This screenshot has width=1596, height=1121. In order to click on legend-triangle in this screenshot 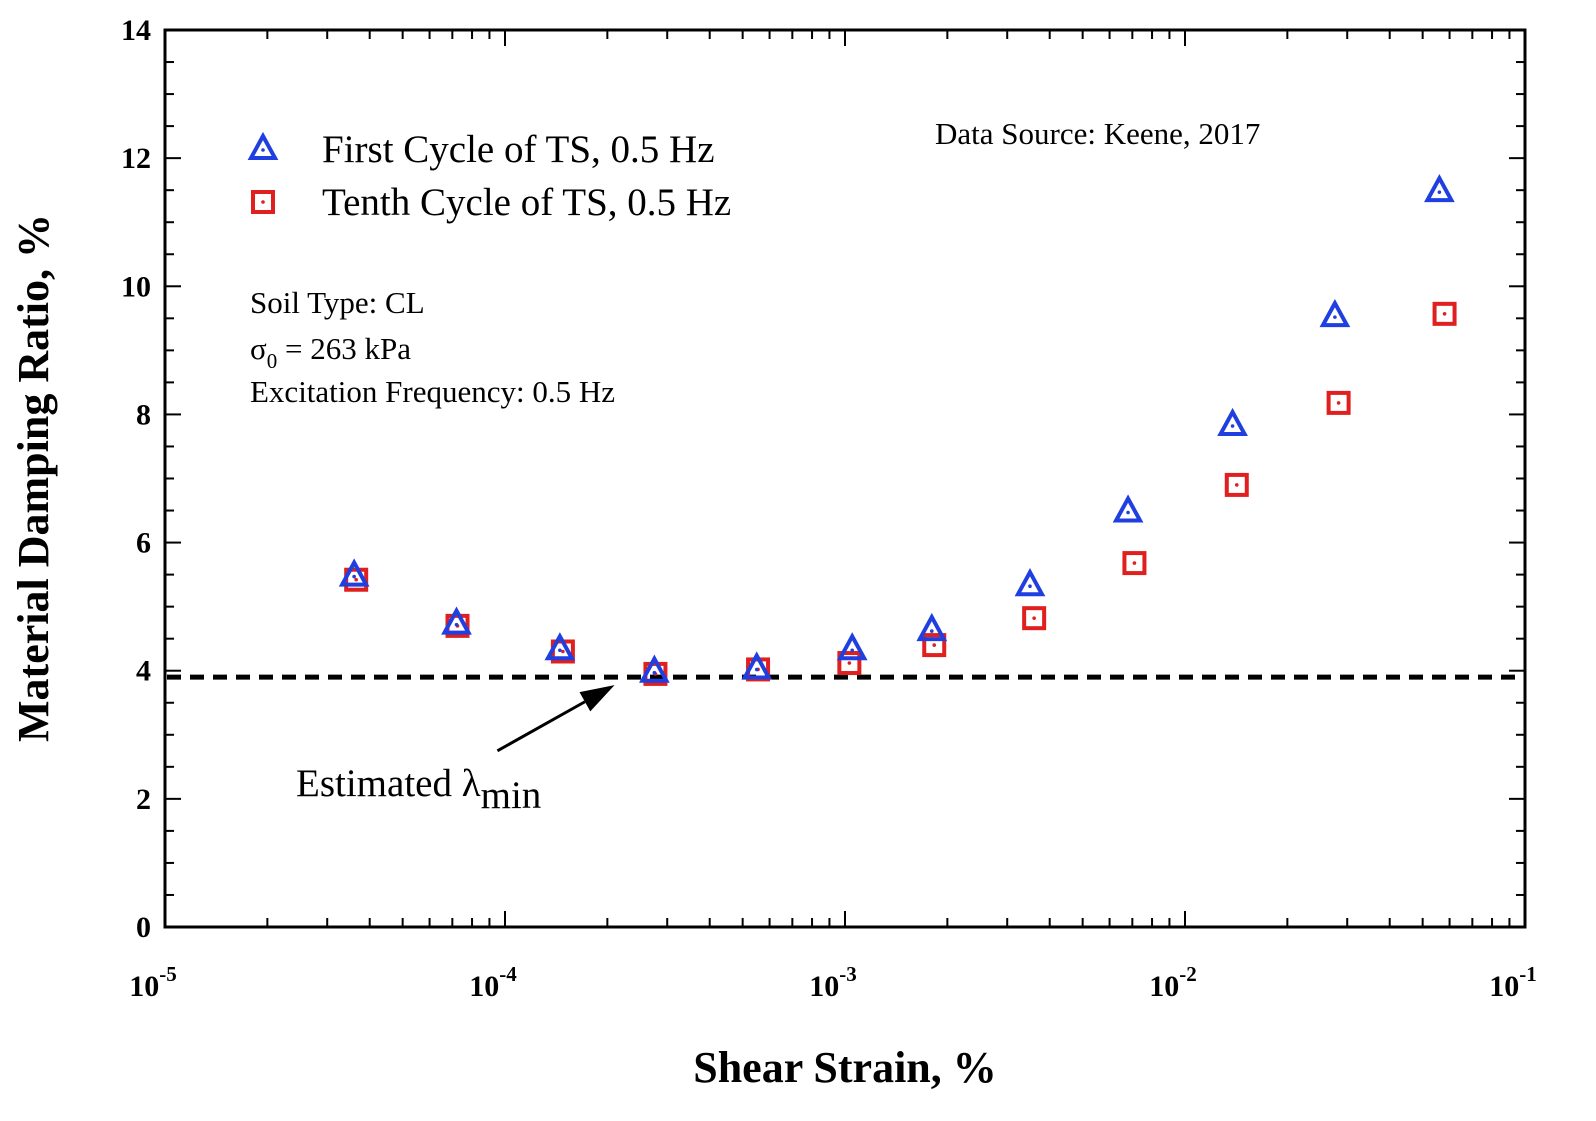, I will do `click(263, 145)`.